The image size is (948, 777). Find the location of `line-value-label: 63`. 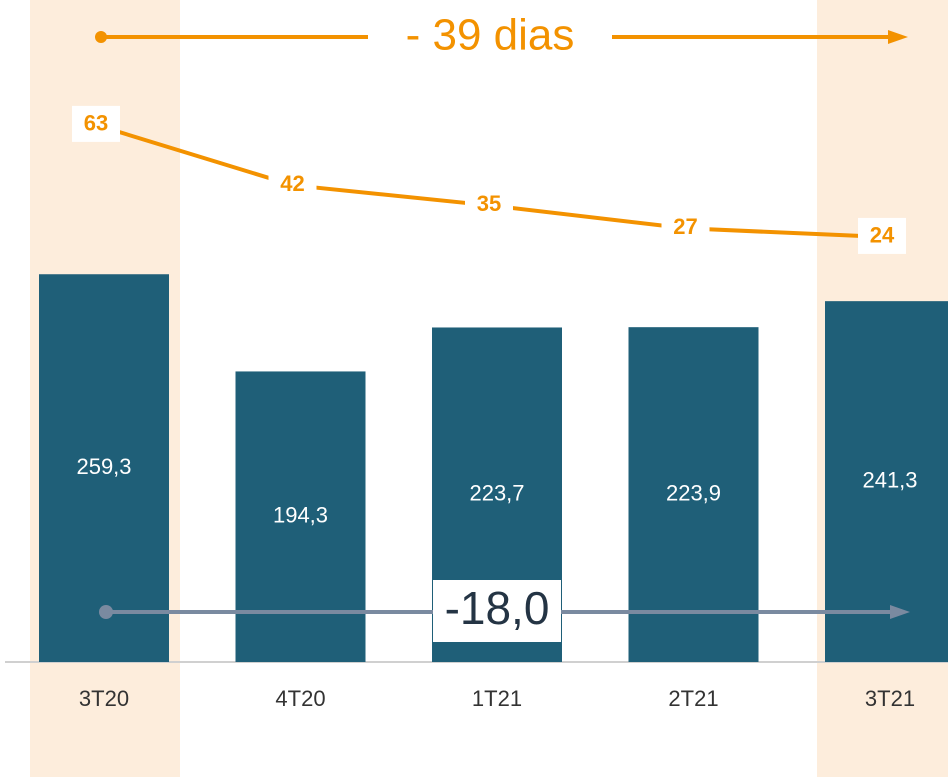

line-value-label: 63 is located at coordinates (96, 123).